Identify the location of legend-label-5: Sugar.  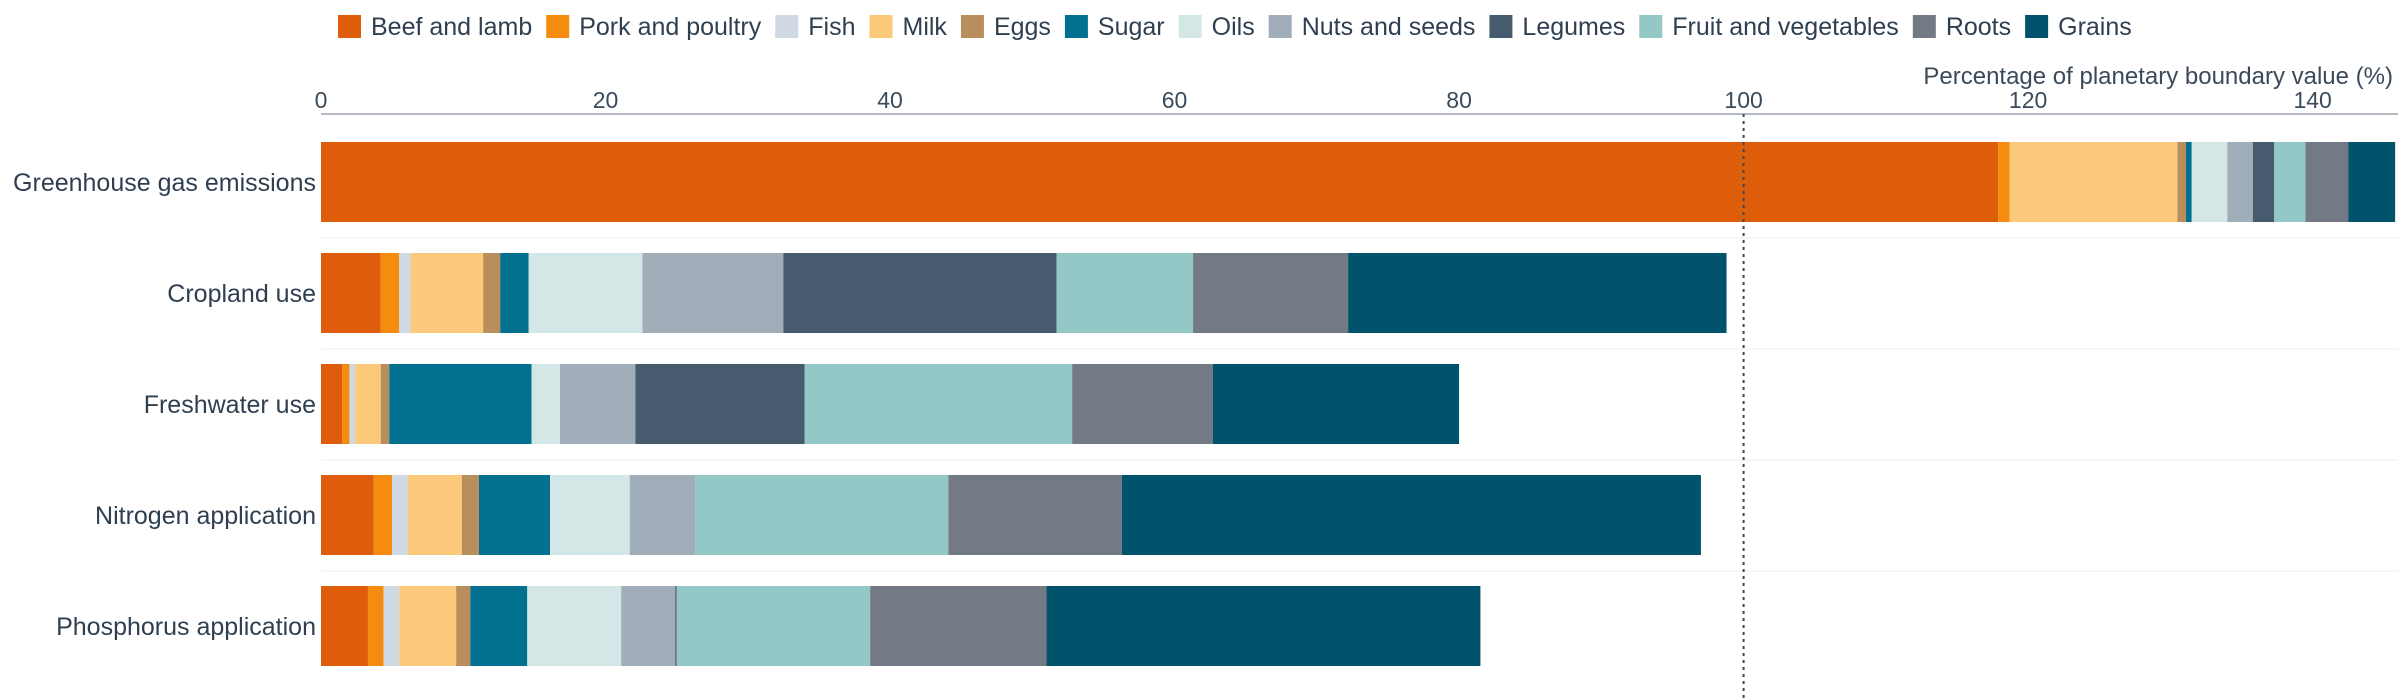
(1131, 27).